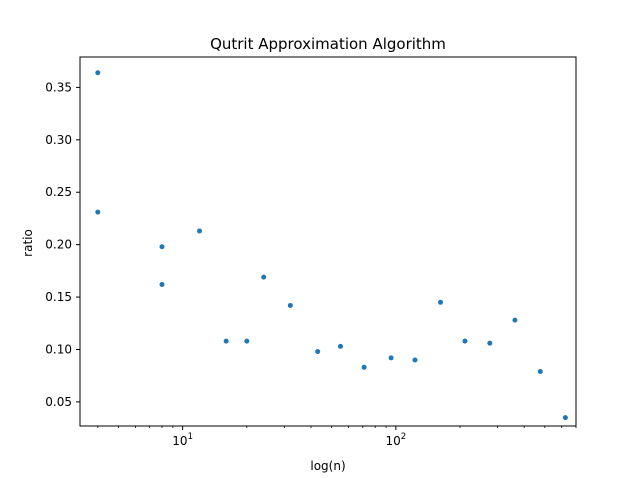 The image size is (640, 478). Describe the element at coordinates (190, 437) in the screenshot. I see `x-tick-exponent: 1` at that location.